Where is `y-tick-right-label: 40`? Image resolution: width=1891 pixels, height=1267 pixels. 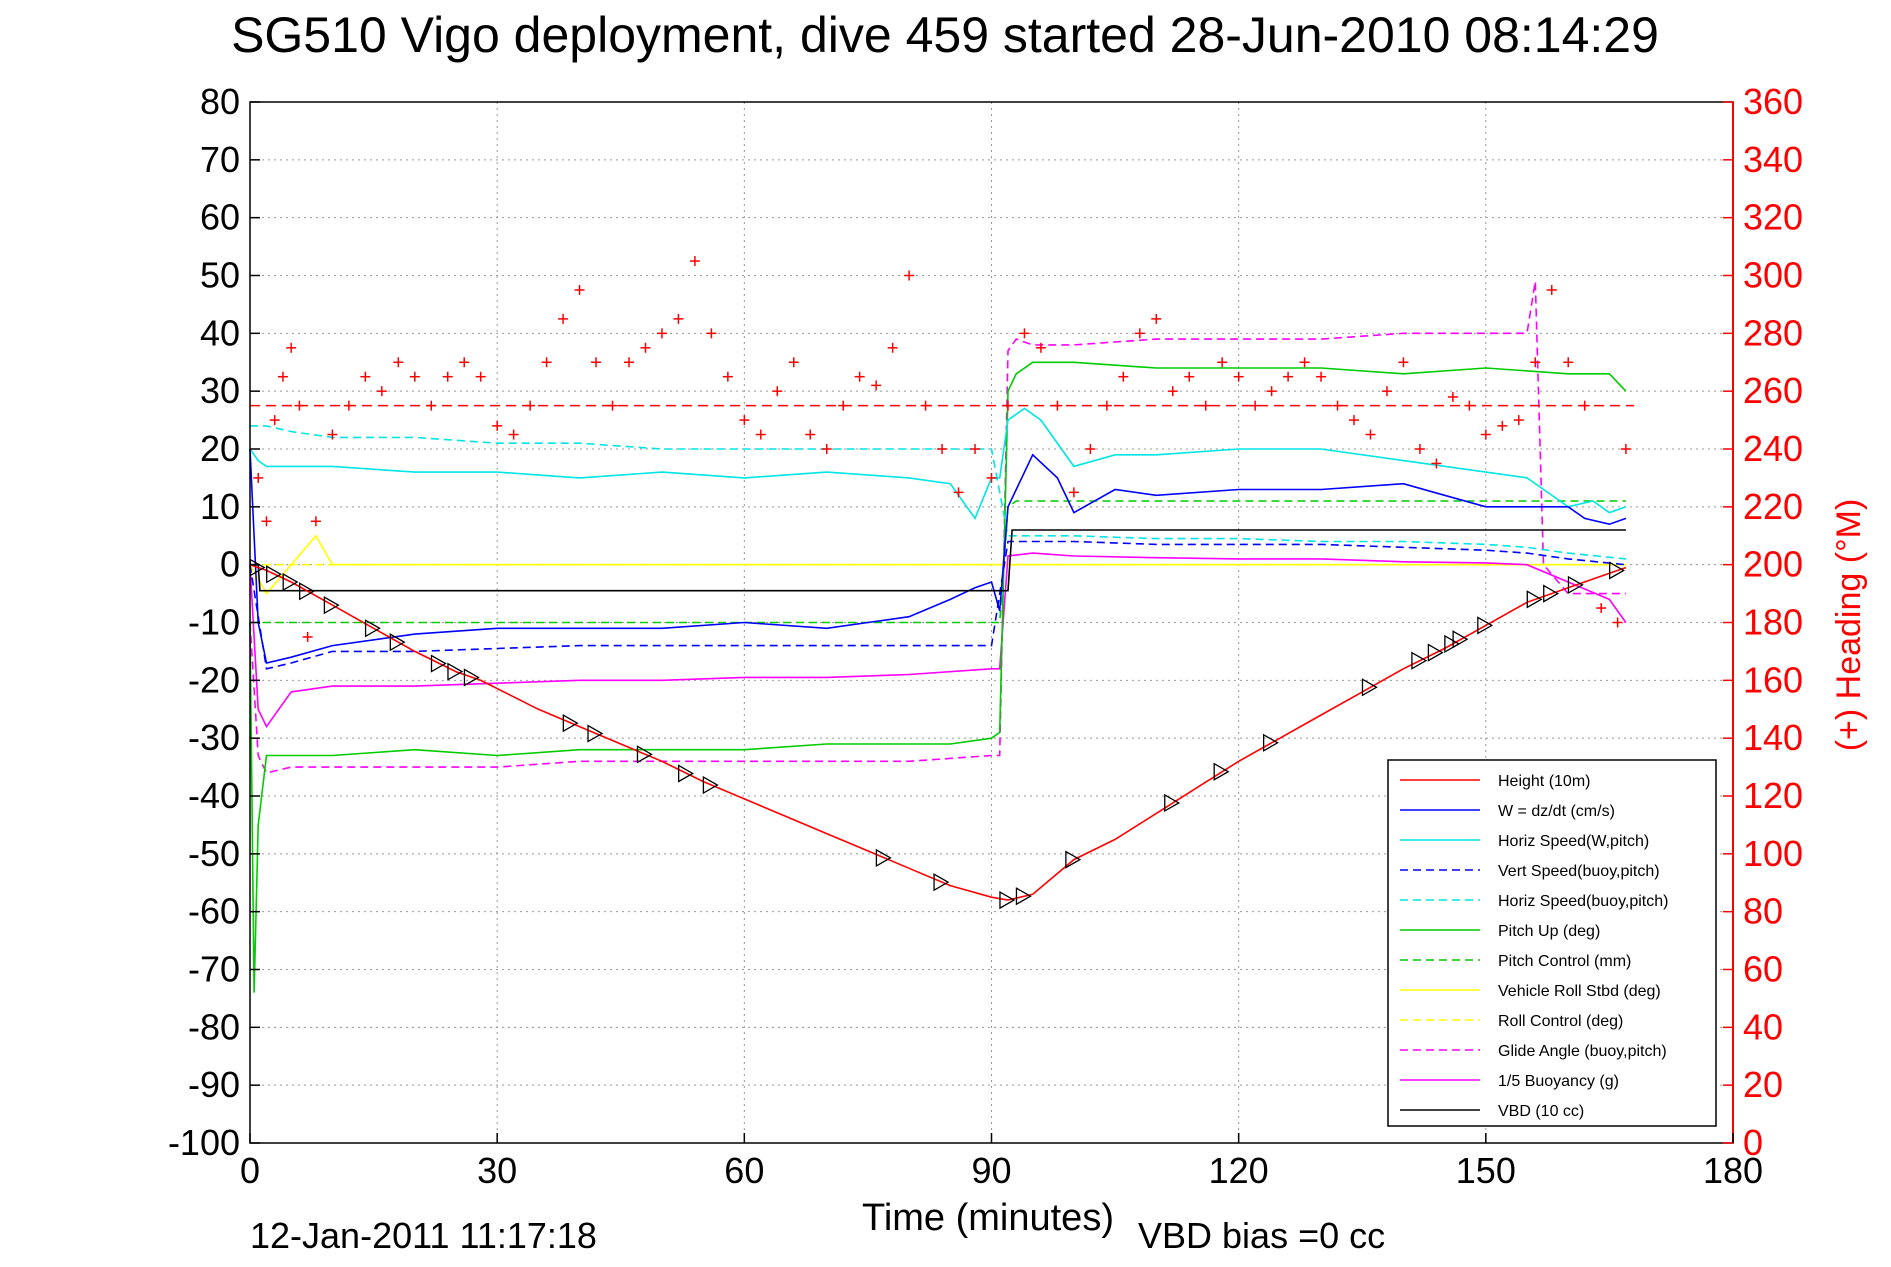 y-tick-right-label: 40 is located at coordinates (1763, 1026).